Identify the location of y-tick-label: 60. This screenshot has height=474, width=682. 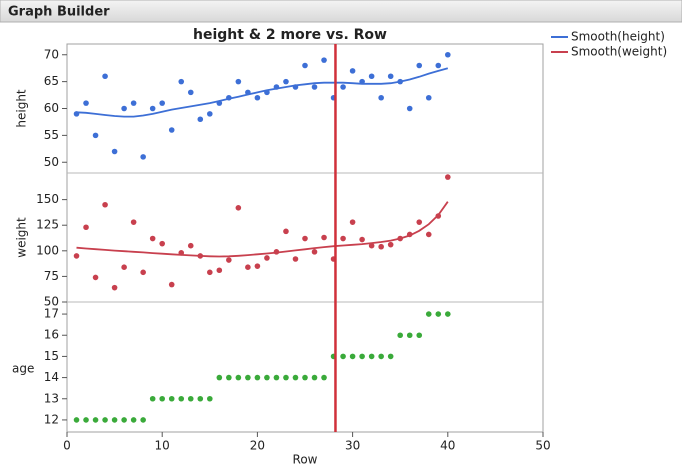
(51, 108).